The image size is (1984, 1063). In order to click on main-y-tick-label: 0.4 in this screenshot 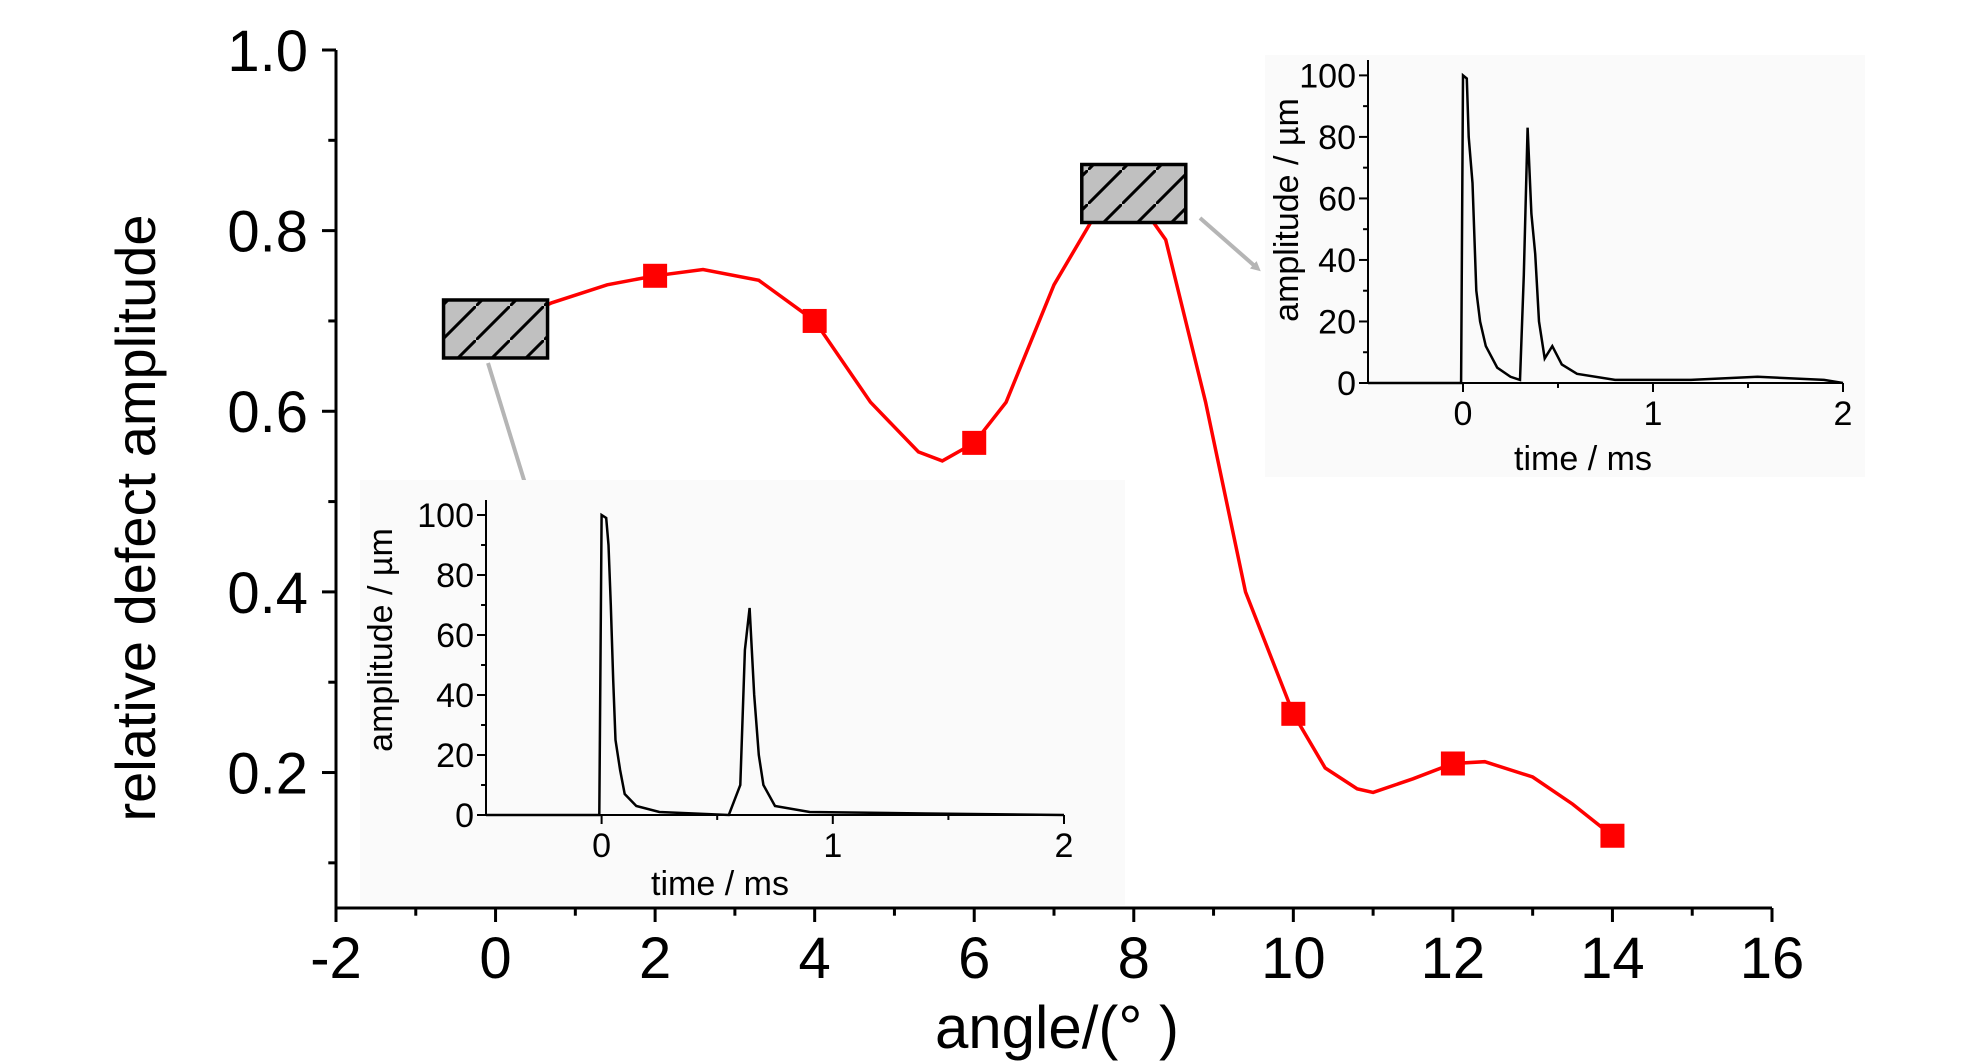, I will do `click(267, 593)`.